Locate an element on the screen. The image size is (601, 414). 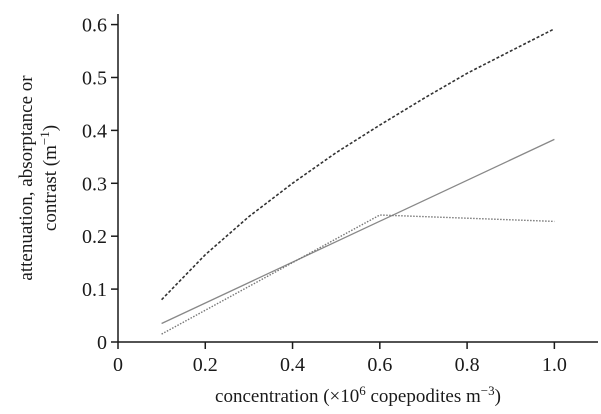
x-tick-label: 0.6 is located at coordinates (379, 365).